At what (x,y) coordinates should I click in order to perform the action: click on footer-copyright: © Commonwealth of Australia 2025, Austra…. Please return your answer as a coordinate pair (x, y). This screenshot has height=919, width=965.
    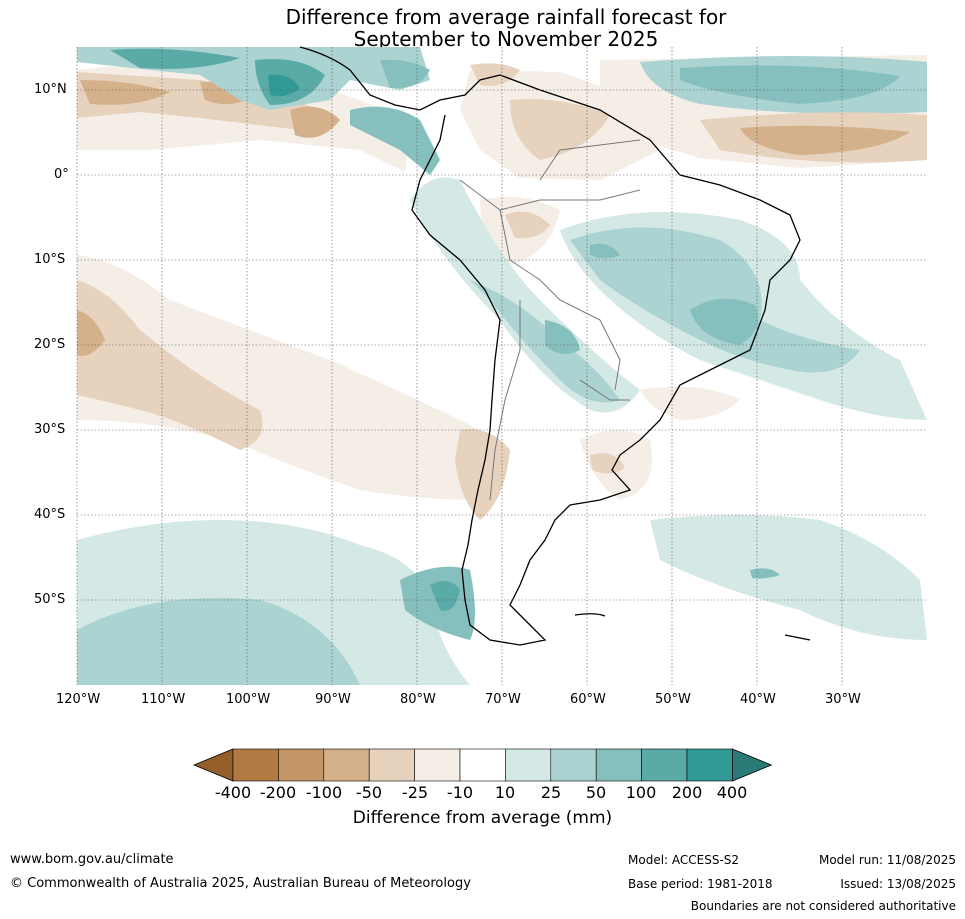
    Looking at the image, I should click on (240, 883).